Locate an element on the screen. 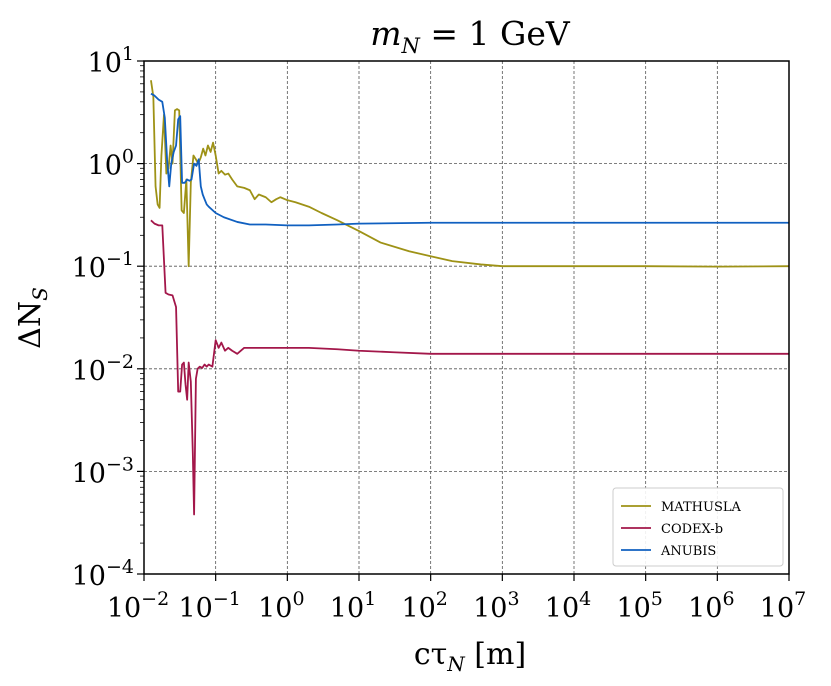 The width and height of the screenshot is (831, 686). x-tick-label: 10⁻¹ is located at coordinates (209, 606).